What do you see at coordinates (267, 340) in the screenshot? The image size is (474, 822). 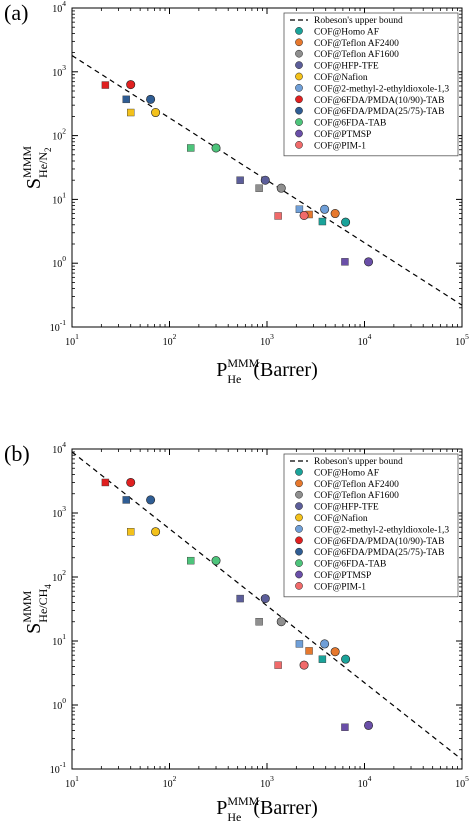 I see `x-tick-label: 10³` at bounding box center [267, 340].